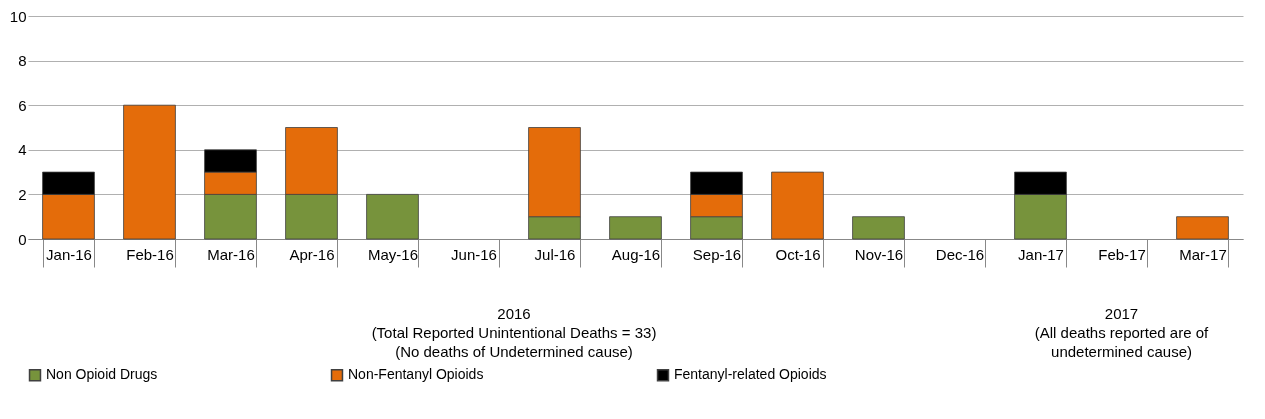 The height and width of the screenshot is (419, 1265). Describe the element at coordinates (18, 16) in the screenshot. I see `y-tick-label: 10` at that location.